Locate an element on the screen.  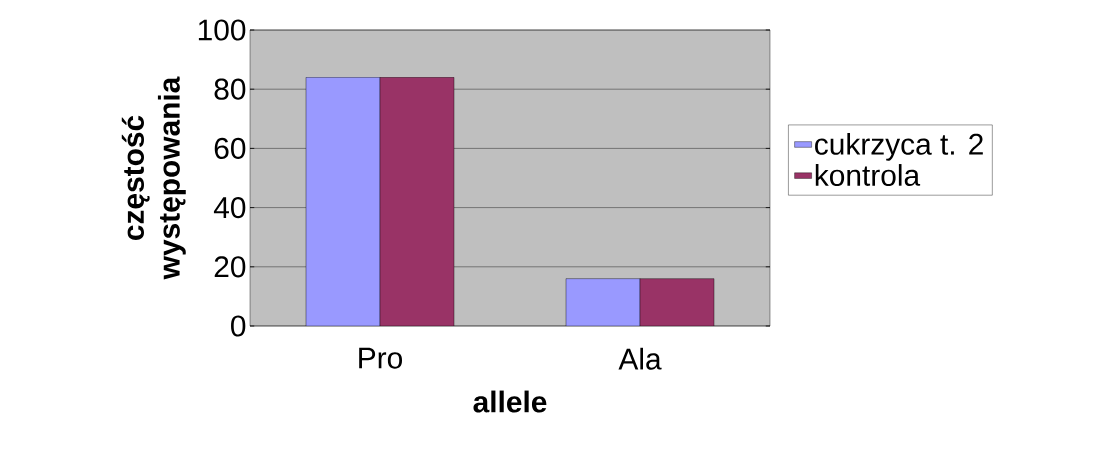
y-axis-title: częstość występowania is located at coordinates (153, 178).